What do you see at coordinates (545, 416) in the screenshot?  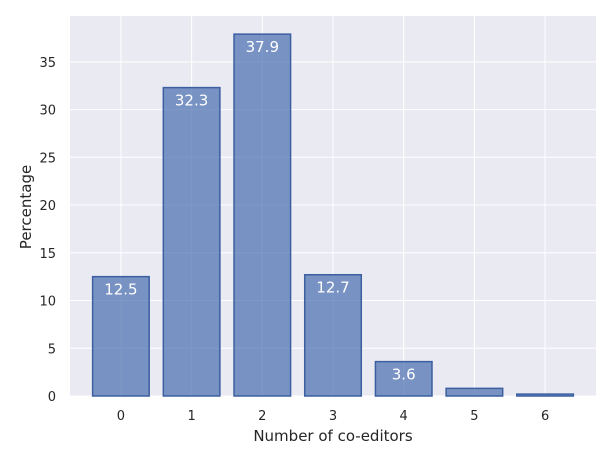 I see `x-tick-label: 6` at bounding box center [545, 416].